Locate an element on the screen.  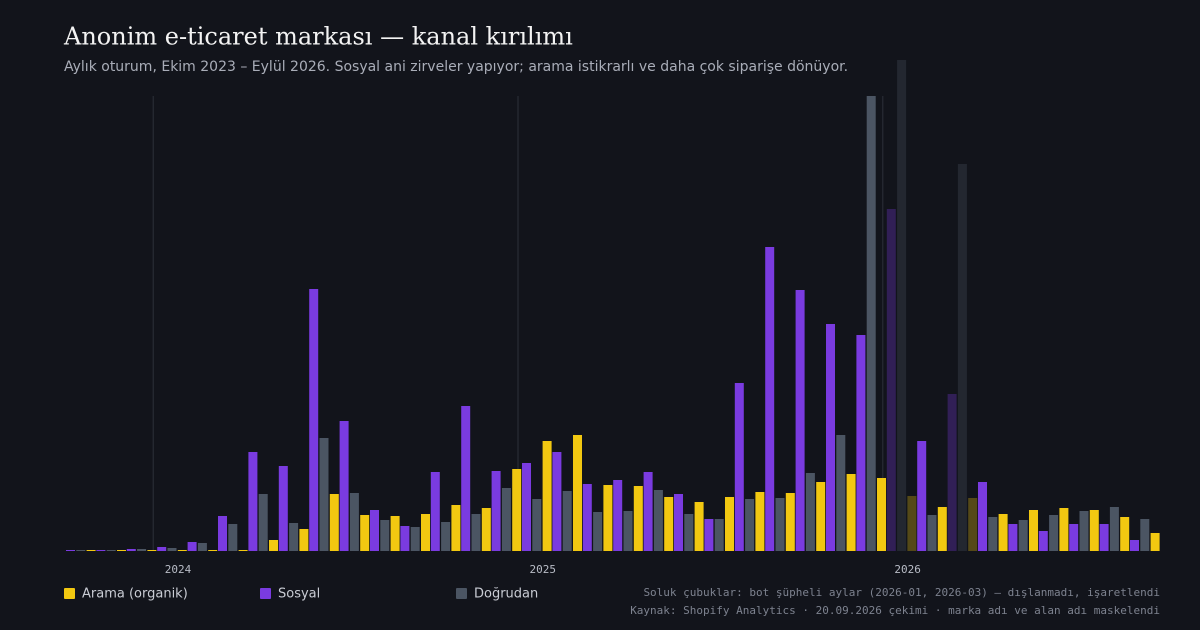
x-tick-label: 2025 is located at coordinates (543, 569).